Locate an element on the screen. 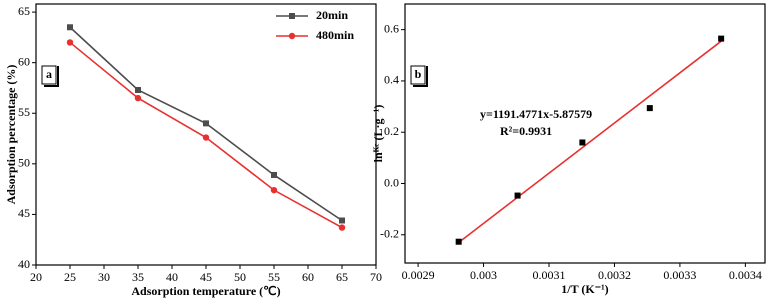 The height and width of the screenshot is (299, 768). panel-label: a is located at coordinates (49, 74).